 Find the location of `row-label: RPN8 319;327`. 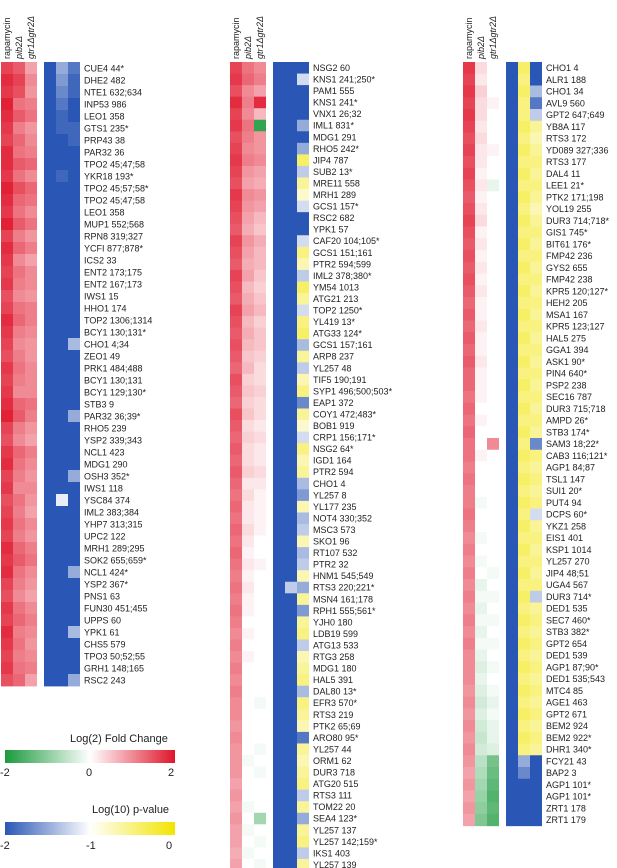

row-label: RPN8 319;327 is located at coordinates (113, 236).